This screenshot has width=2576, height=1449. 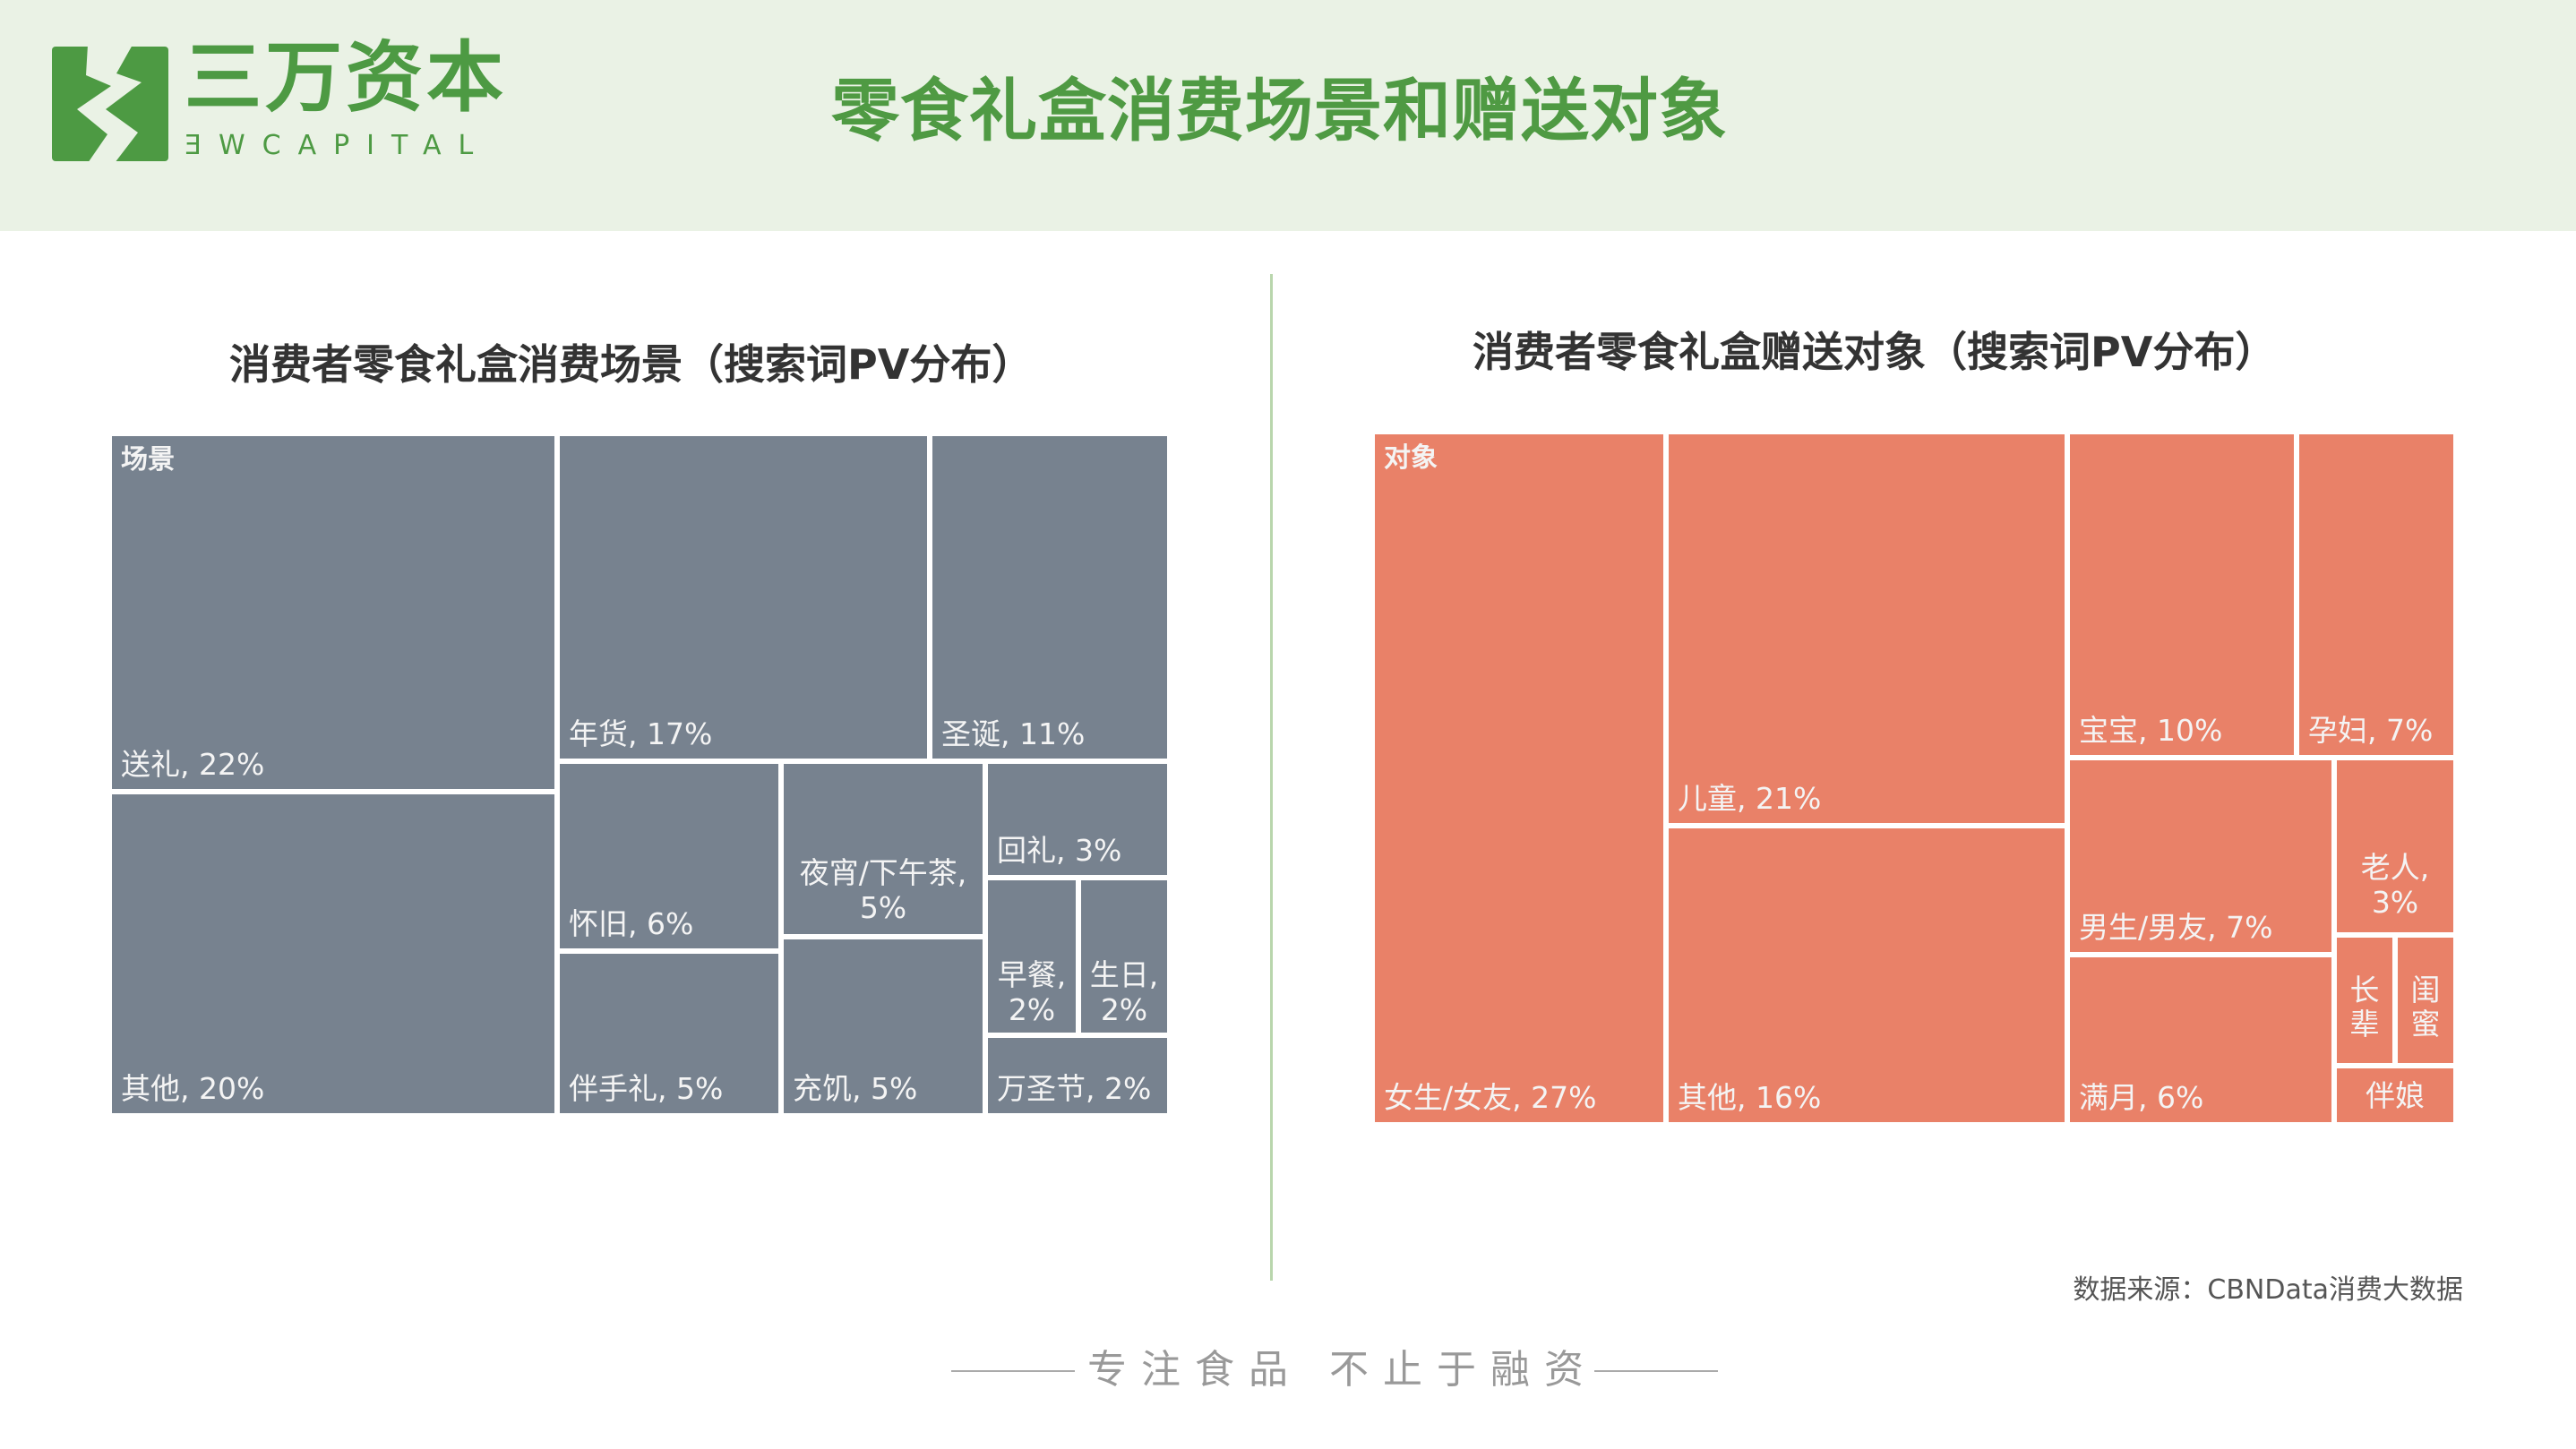 I want to click on scene-root-label: 场景, so click(x=148, y=460).